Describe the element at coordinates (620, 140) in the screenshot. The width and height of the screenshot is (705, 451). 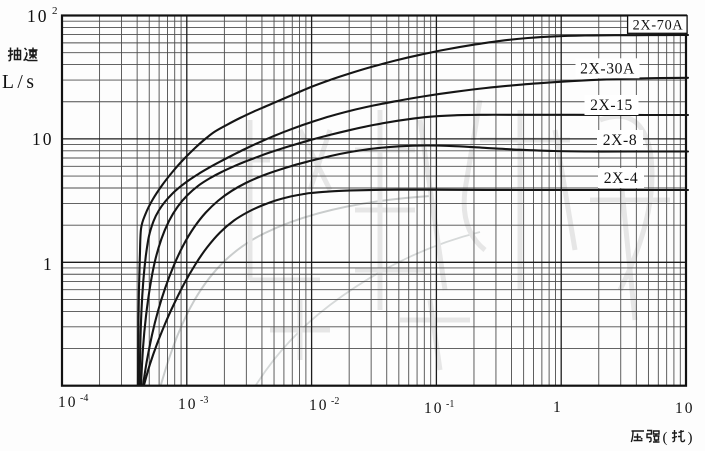
I see `svg-text: 2X-8` at that location.